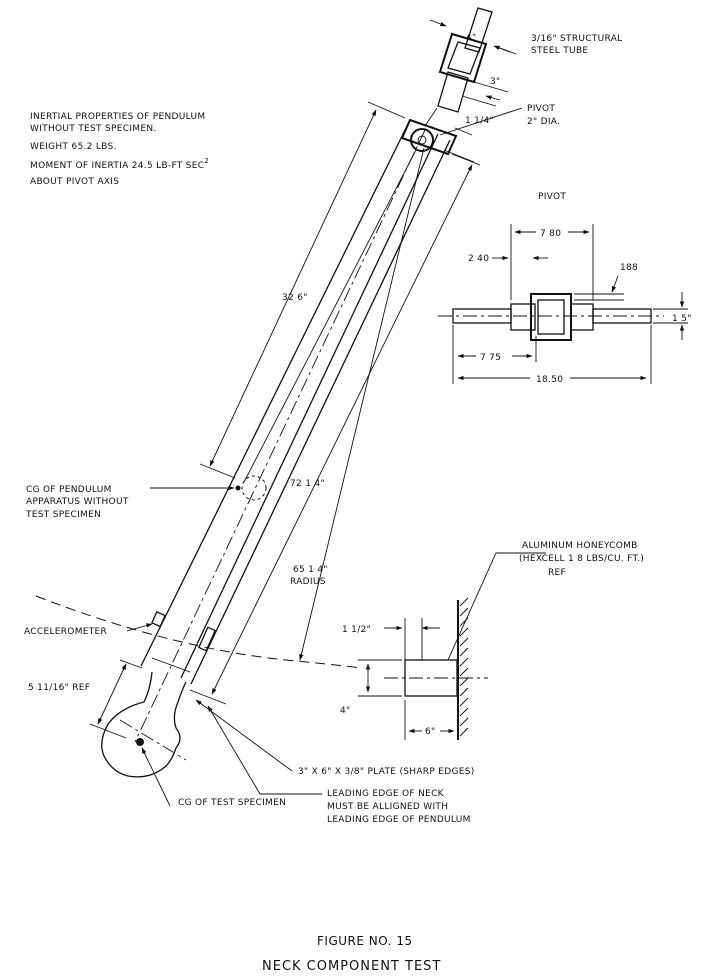  What do you see at coordinates (549, 380) in the screenshot?
I see `pd-1850-label: 18.50` at bounding box center [549, 380].